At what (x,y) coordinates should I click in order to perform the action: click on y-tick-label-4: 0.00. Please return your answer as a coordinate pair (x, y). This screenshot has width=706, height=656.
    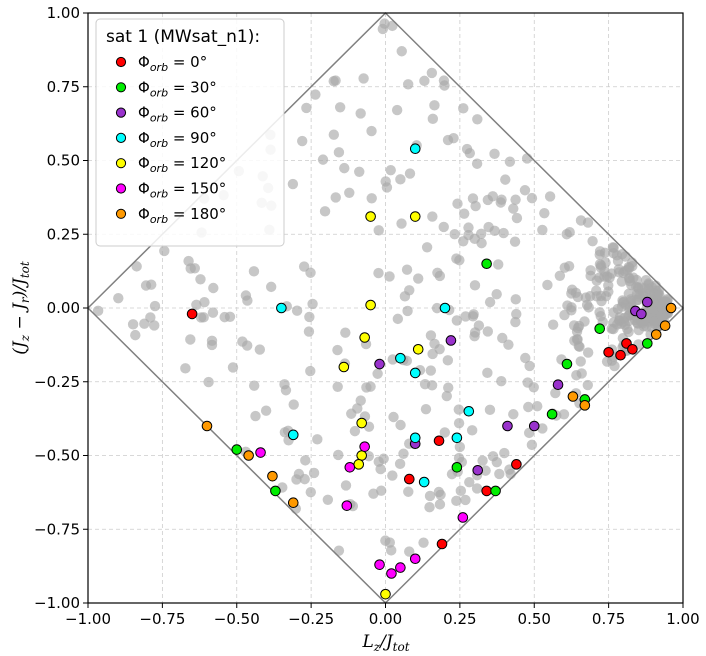
    Looking at the image, I should click on (63, 308).